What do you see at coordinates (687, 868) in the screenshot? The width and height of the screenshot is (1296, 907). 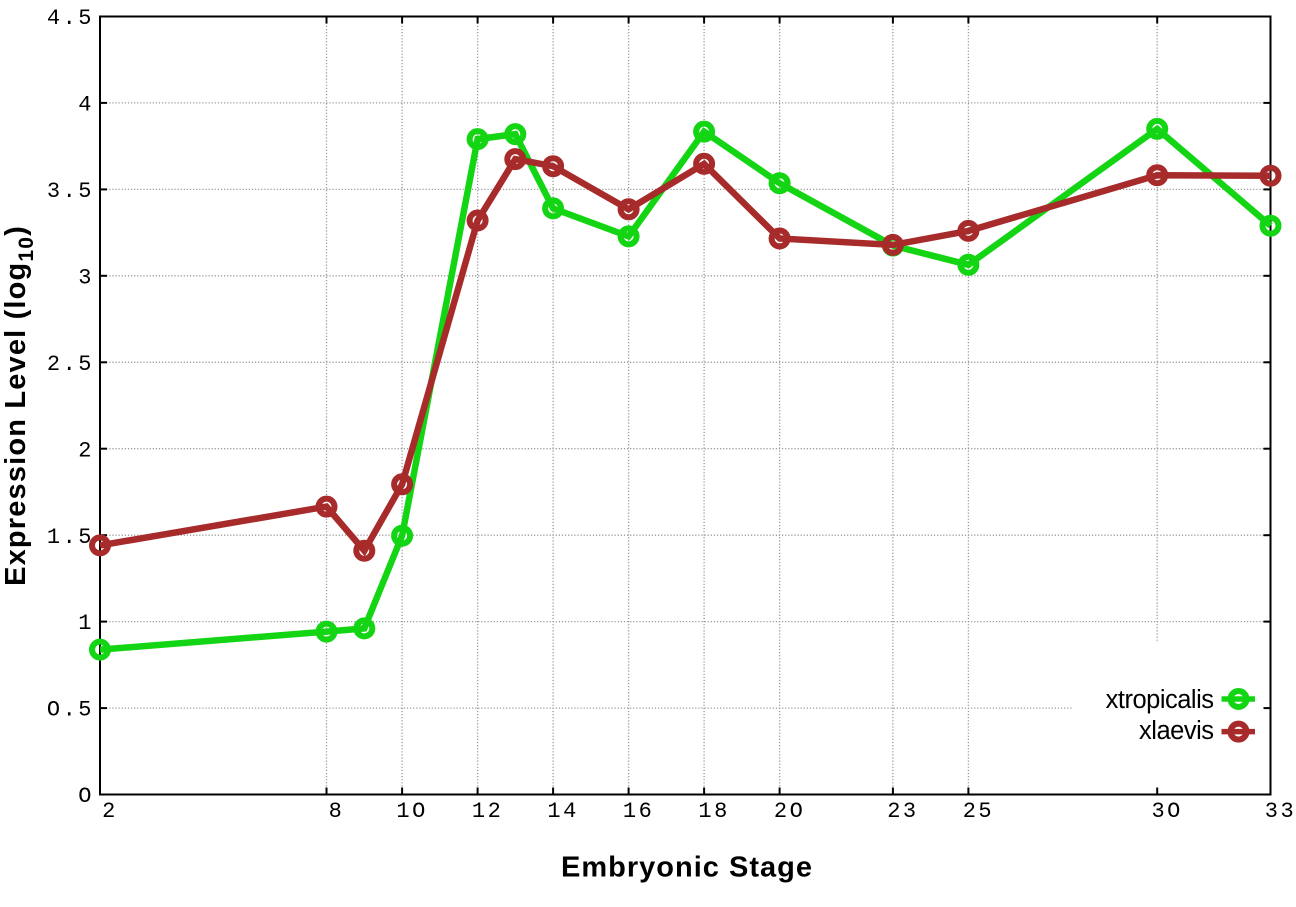 I see `svg-text: Embryonic Stage` at bounding box center [687, 868].